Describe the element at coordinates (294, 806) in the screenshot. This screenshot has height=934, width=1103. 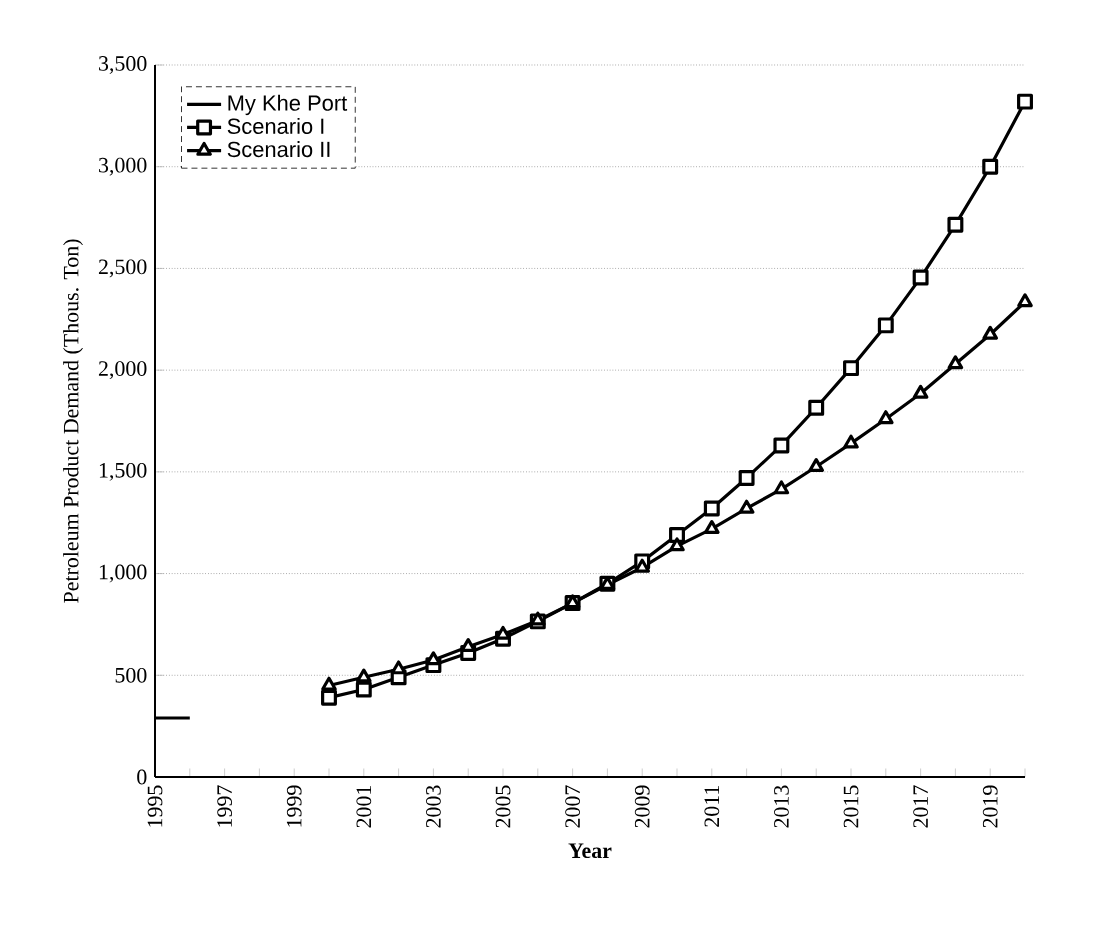
I see `x-tick-label: 1999` at that location.